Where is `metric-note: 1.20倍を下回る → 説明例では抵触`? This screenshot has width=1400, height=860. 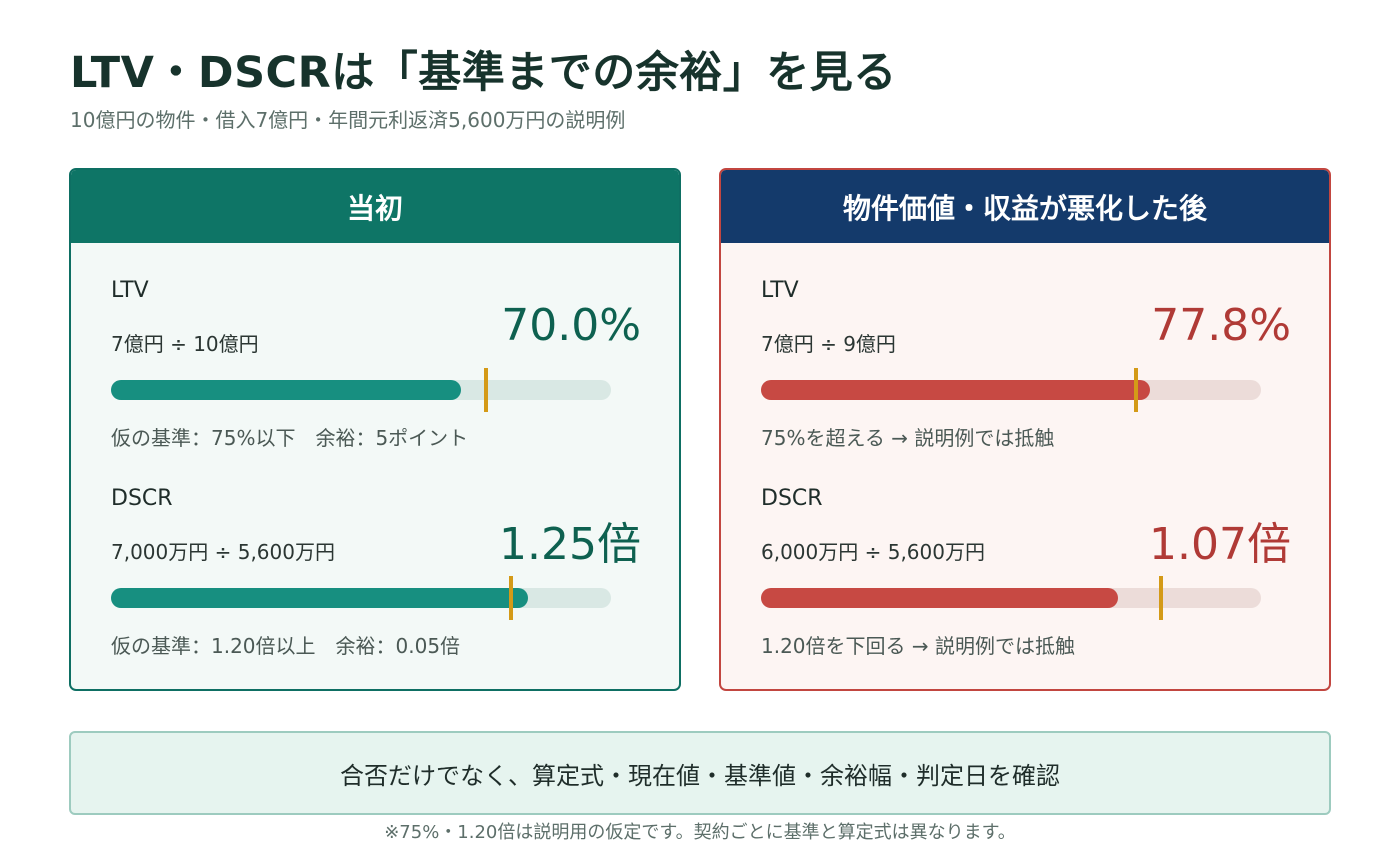
metric-note: 1.20倍を下回る → 説明例では抵触 is located at coordinates (918, 646).